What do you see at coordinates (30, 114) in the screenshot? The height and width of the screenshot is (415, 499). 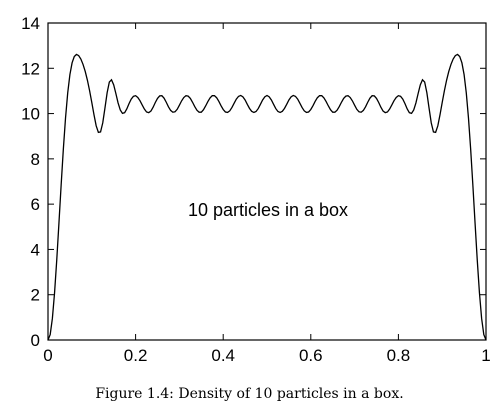 I see `y-tick-label: 10` at bounding box center [30, 114].